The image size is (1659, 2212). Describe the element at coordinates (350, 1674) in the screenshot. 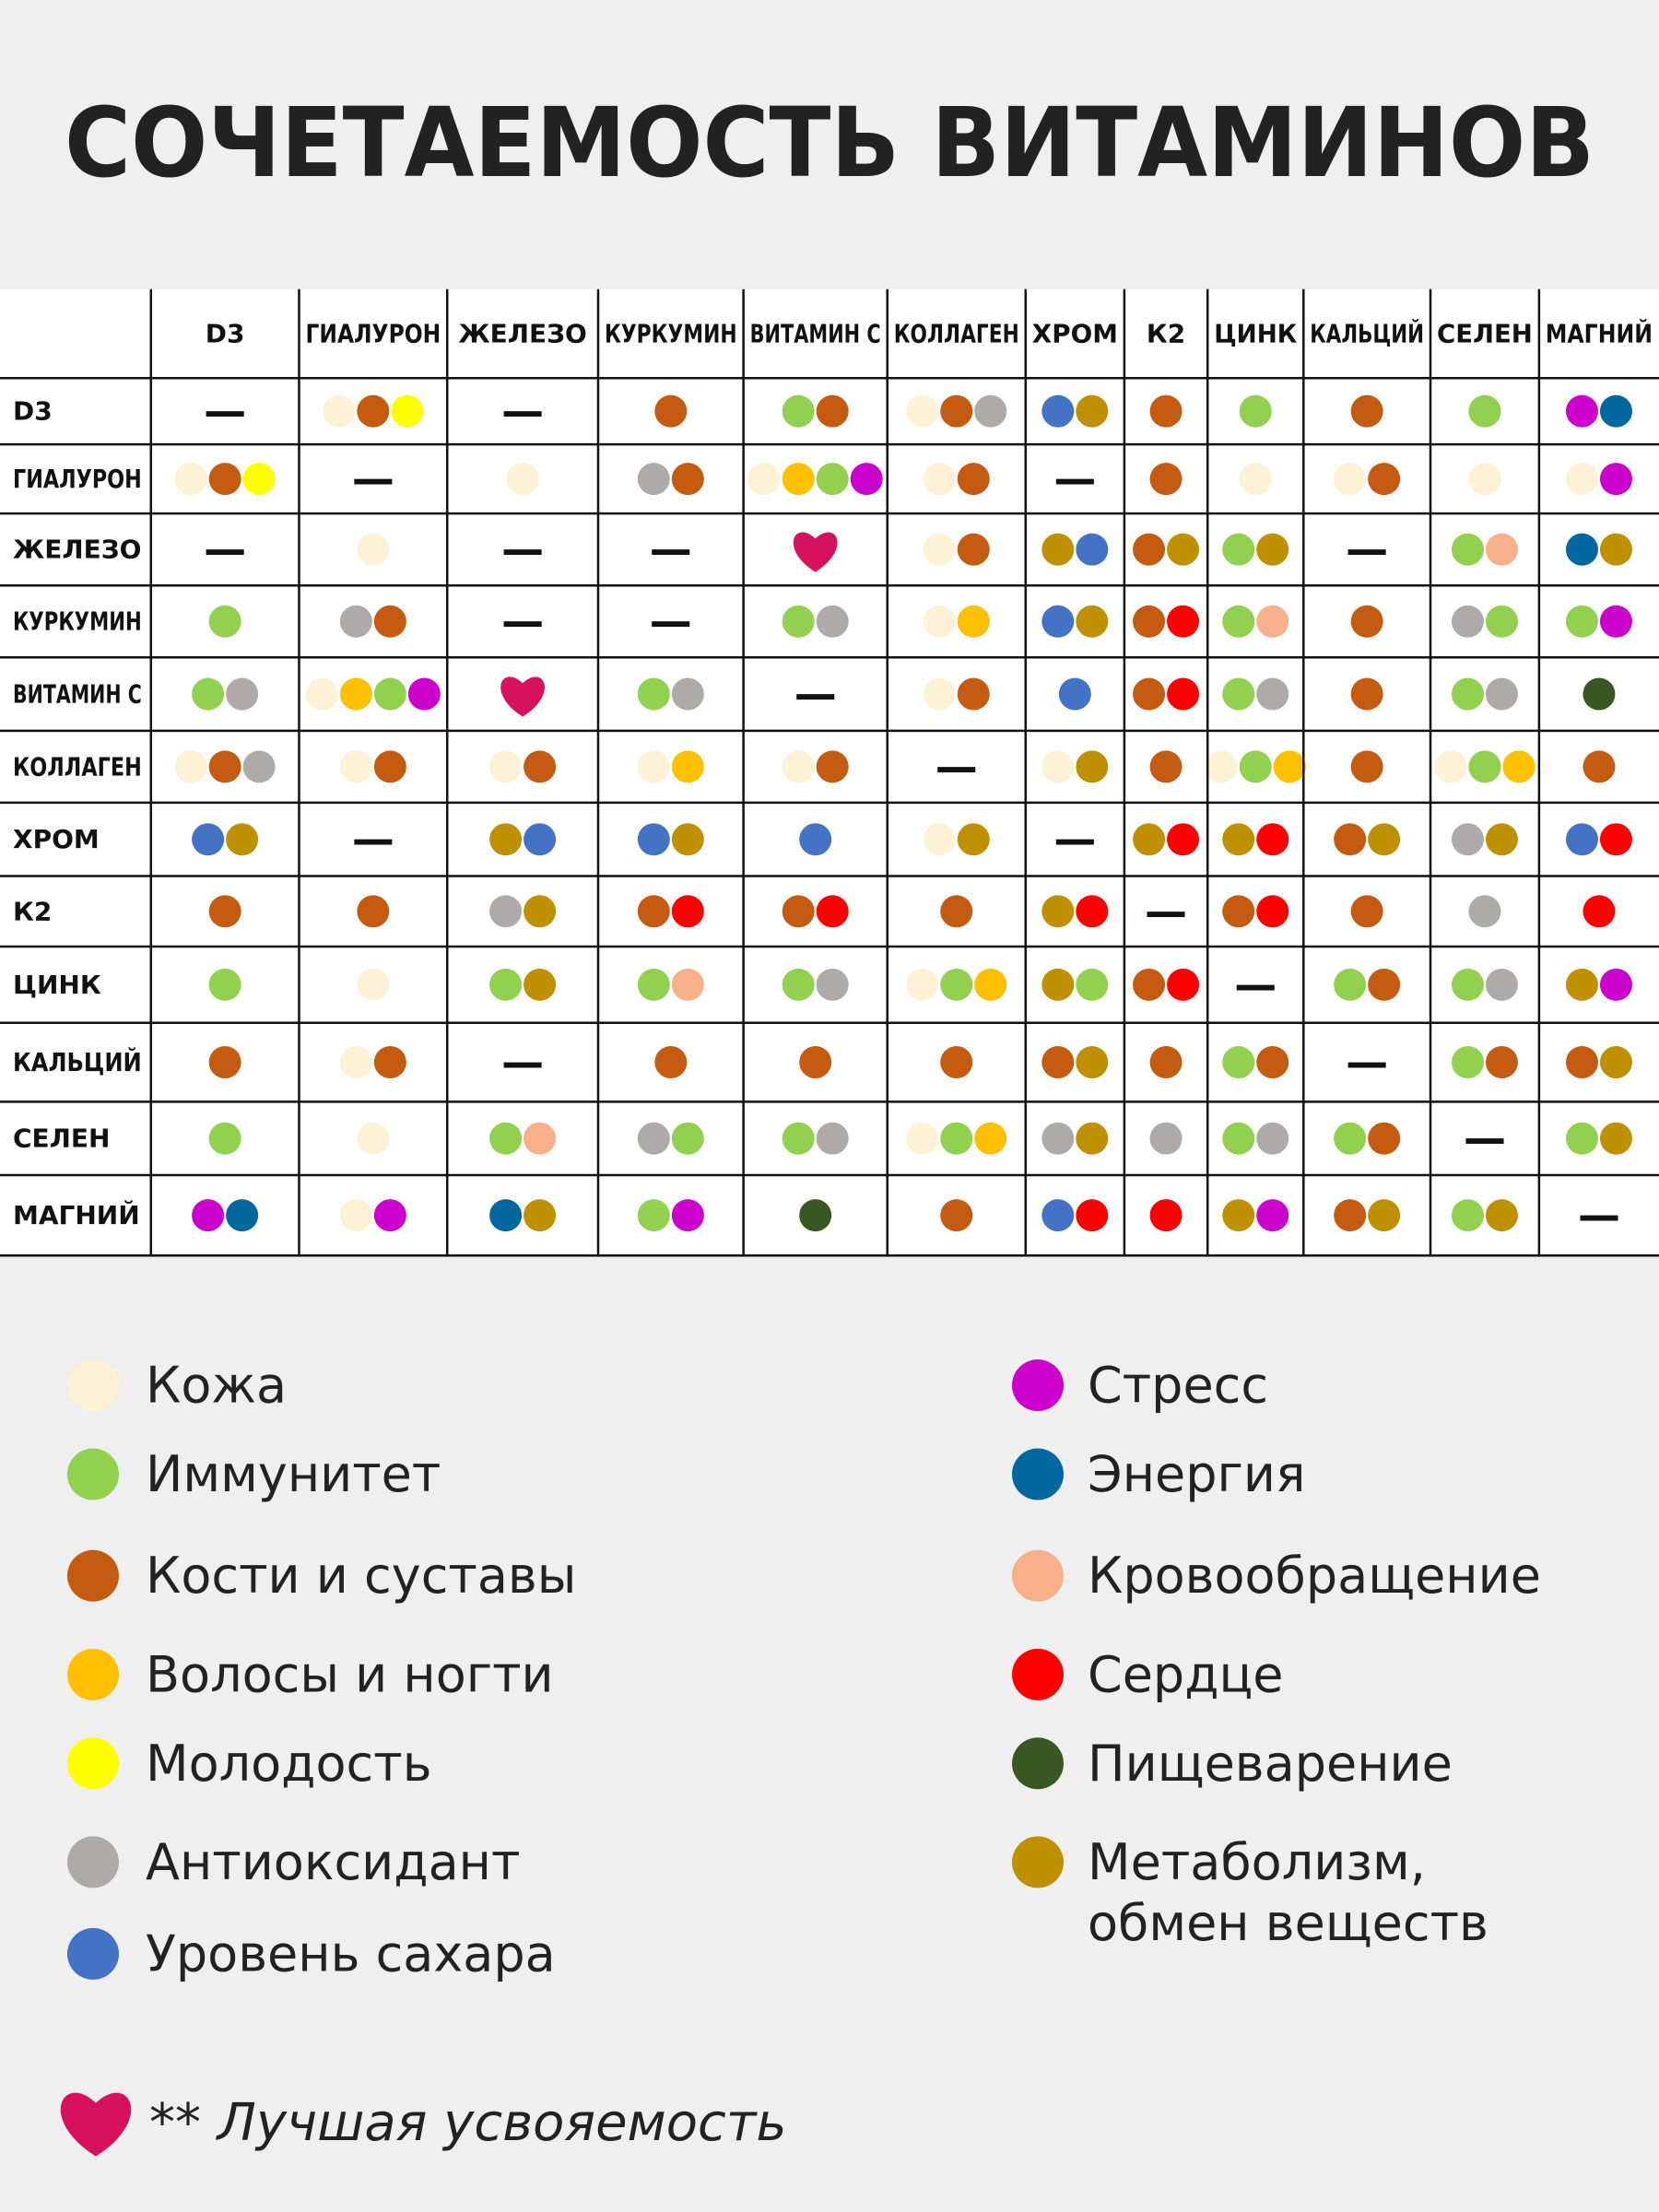

I see `legend-label: Волосы и ногти` at that location.